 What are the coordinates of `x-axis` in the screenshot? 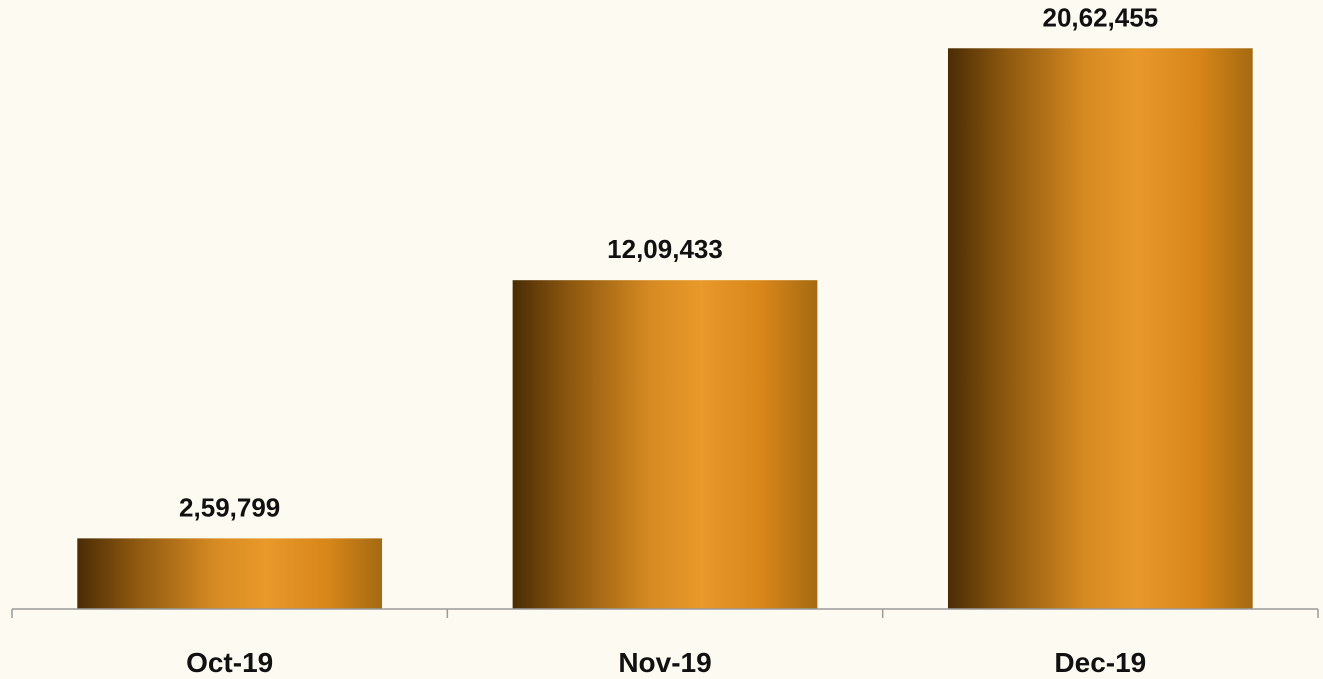 It's located at (665, 613).